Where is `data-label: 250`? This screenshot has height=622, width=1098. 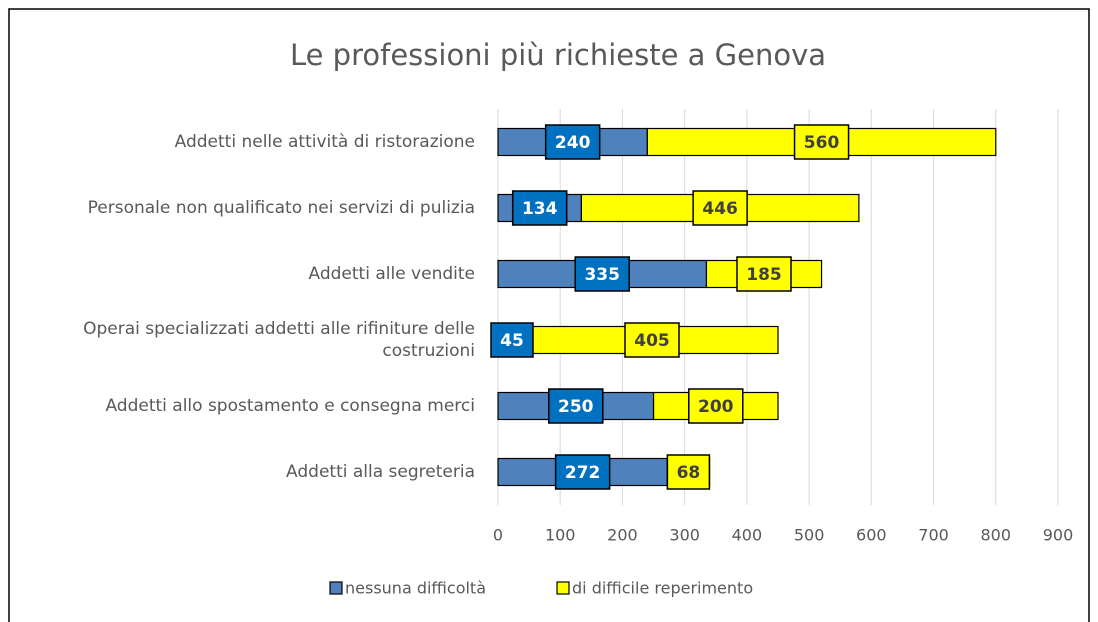
data-label: 250 is located at coordinates (576, 407).